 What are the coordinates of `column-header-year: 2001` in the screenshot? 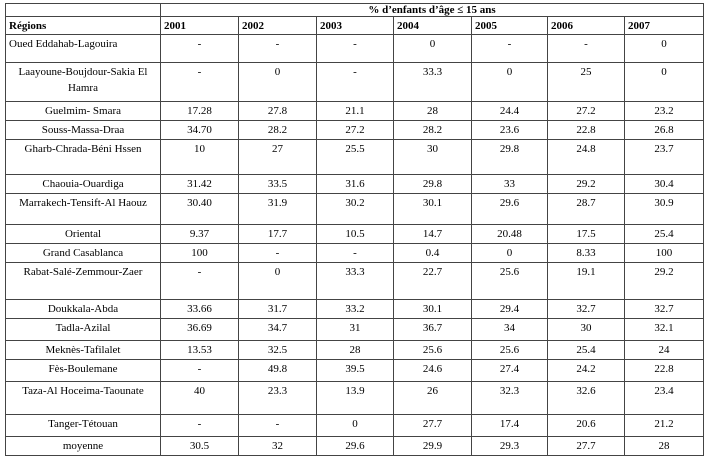 It's located at (199, 25).